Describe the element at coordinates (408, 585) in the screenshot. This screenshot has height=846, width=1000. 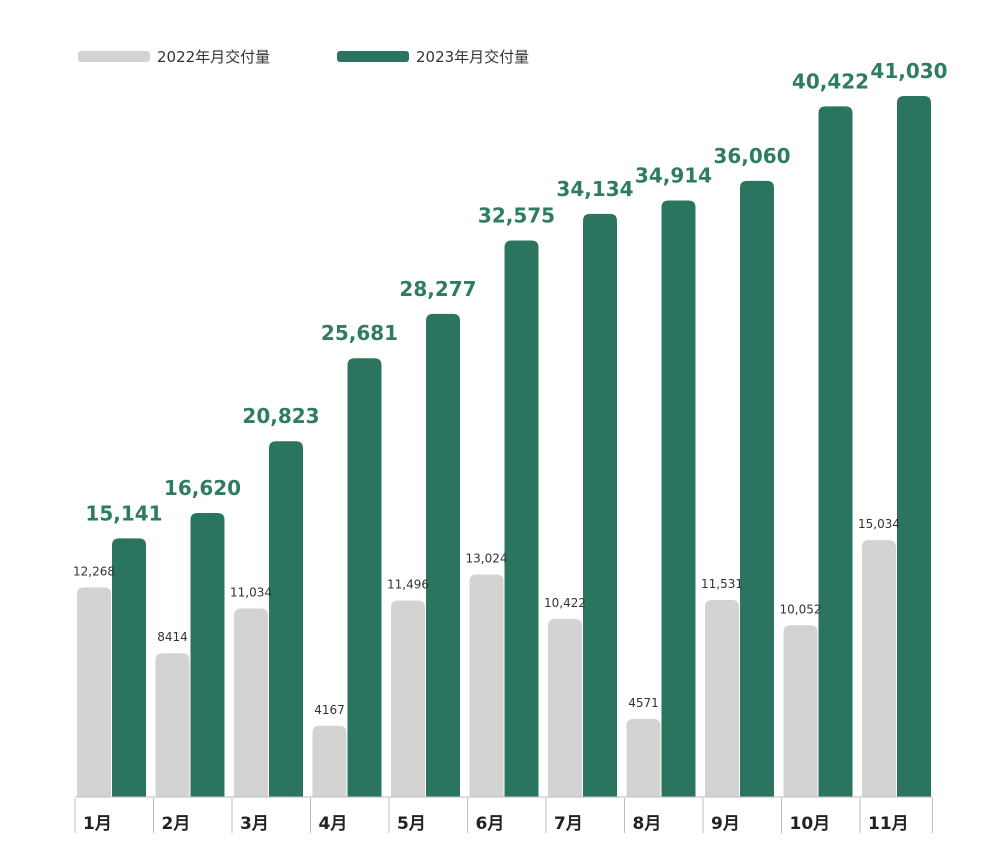
I see `value-label-2022-5: 11,496` at that location.